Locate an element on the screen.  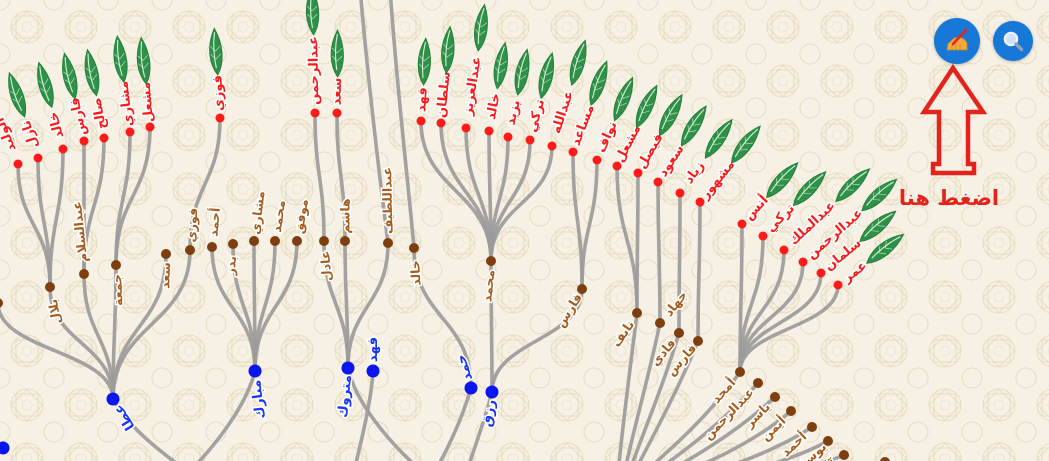
tree-node: متروك is located at coordinates (345, 390).